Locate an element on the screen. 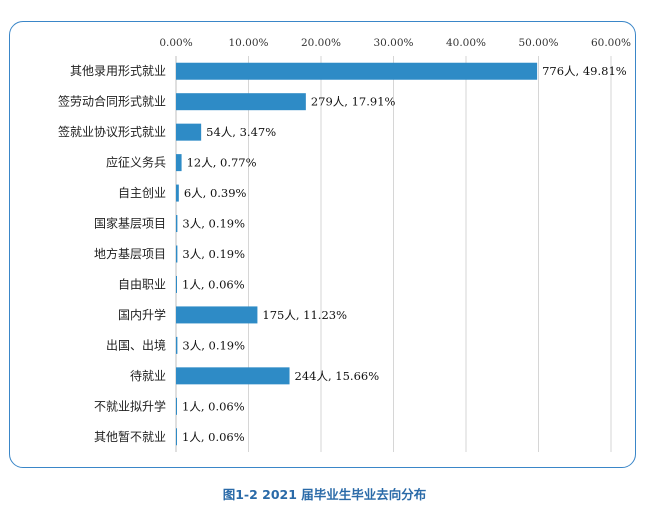 This screenshot has width=649, height=510. x-tick-label: 0.00% is located at coordinates (175, 43).